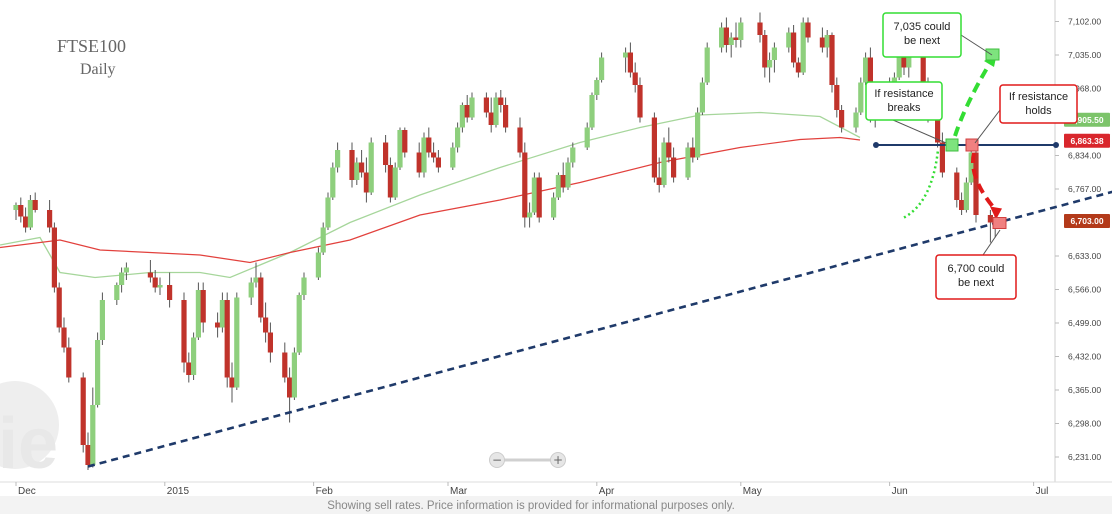  Describe the element at coordinates (29, 444) in the screenshot. I see `svg-text: ie` at that location.